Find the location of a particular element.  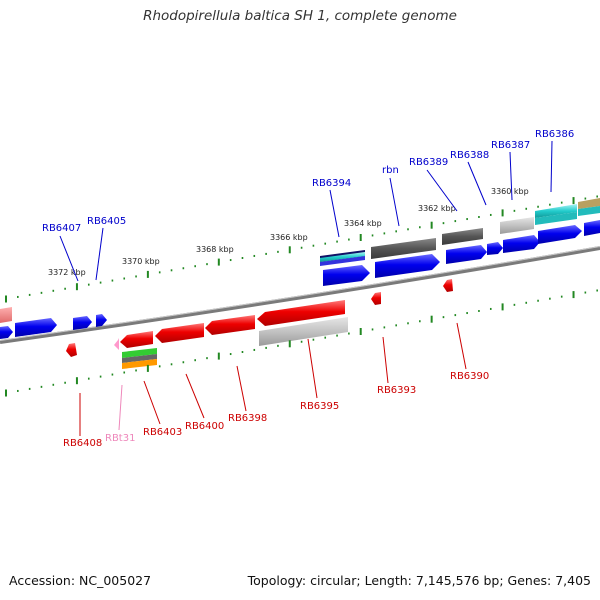

gene-label-forward: RB6394 is located at coordinates (331, 183).